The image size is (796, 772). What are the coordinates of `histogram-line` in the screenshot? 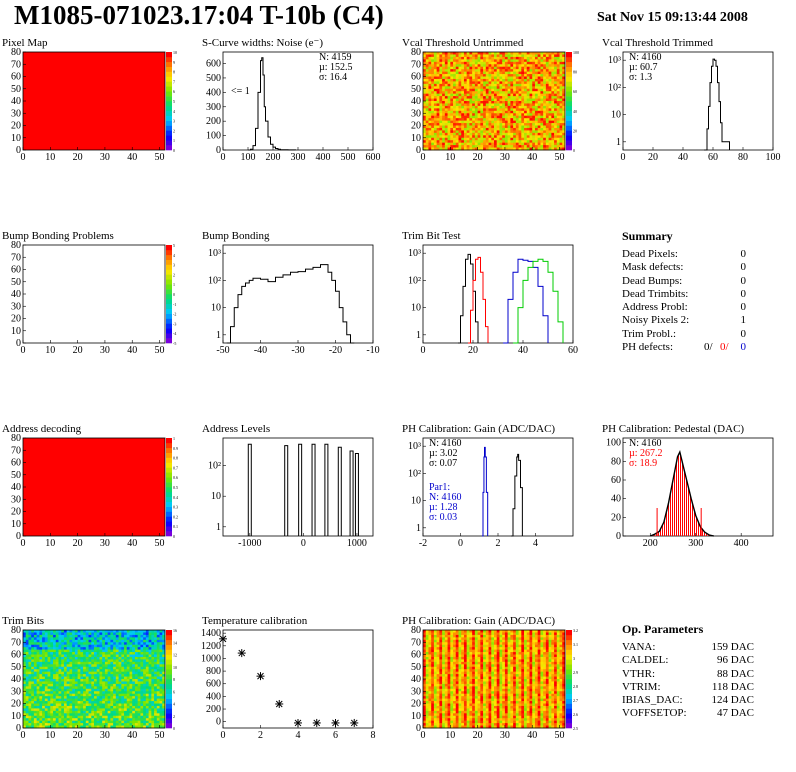 It's located at (290, 304).